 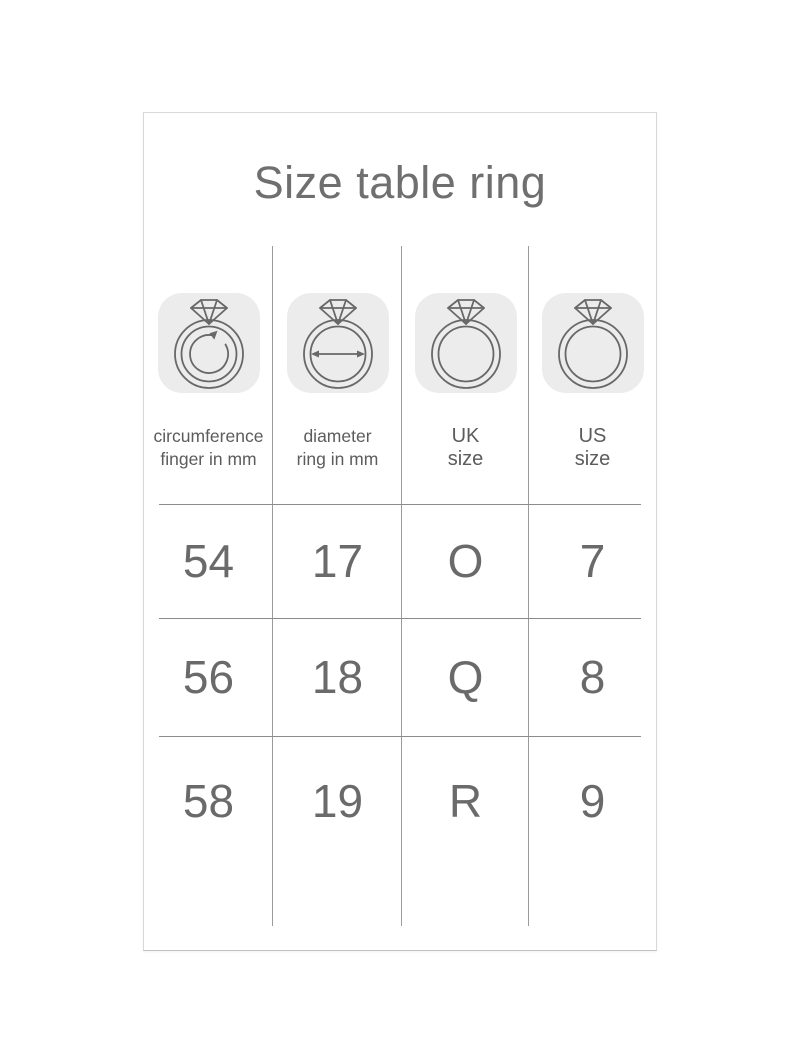 I want to click on cell-uk-row2: Q, so click(x=465, y=677).